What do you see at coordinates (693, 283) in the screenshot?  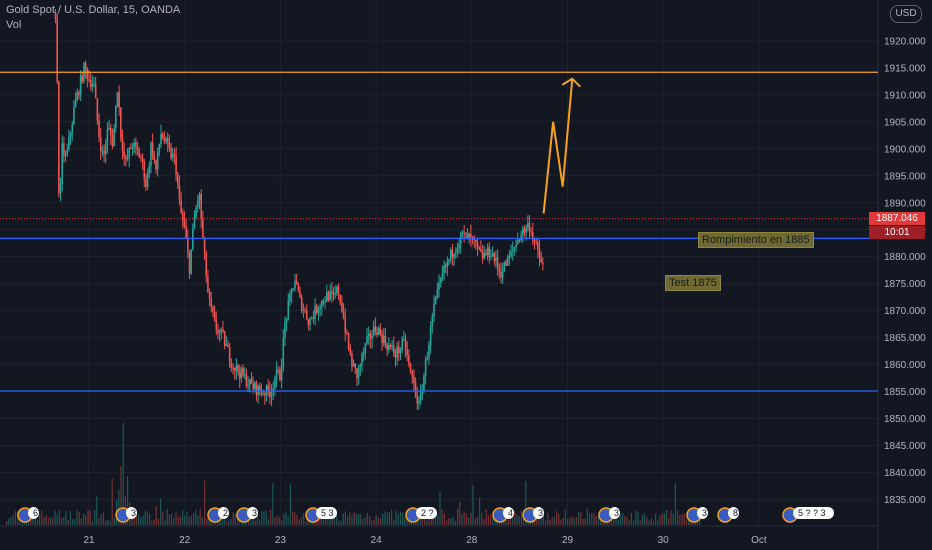 I see `test-annotation: Test 1875` at bounding box center [693, 283].